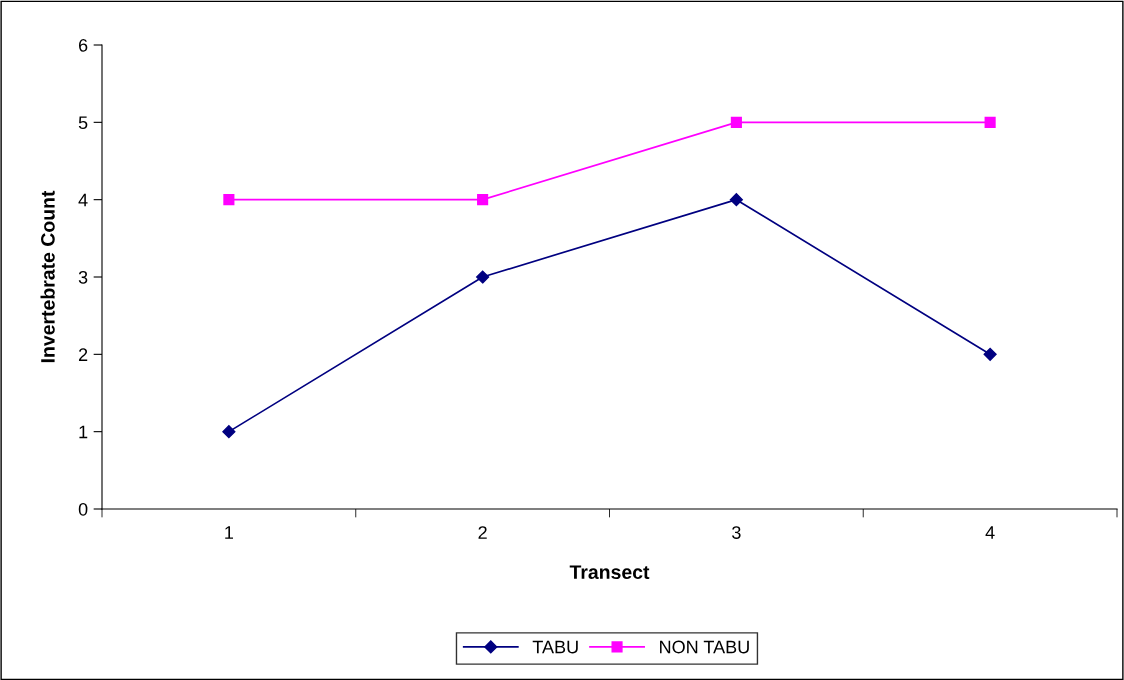 The image size is (1124, 680). I want to click on legend-label: TABU, so click(555, 647).